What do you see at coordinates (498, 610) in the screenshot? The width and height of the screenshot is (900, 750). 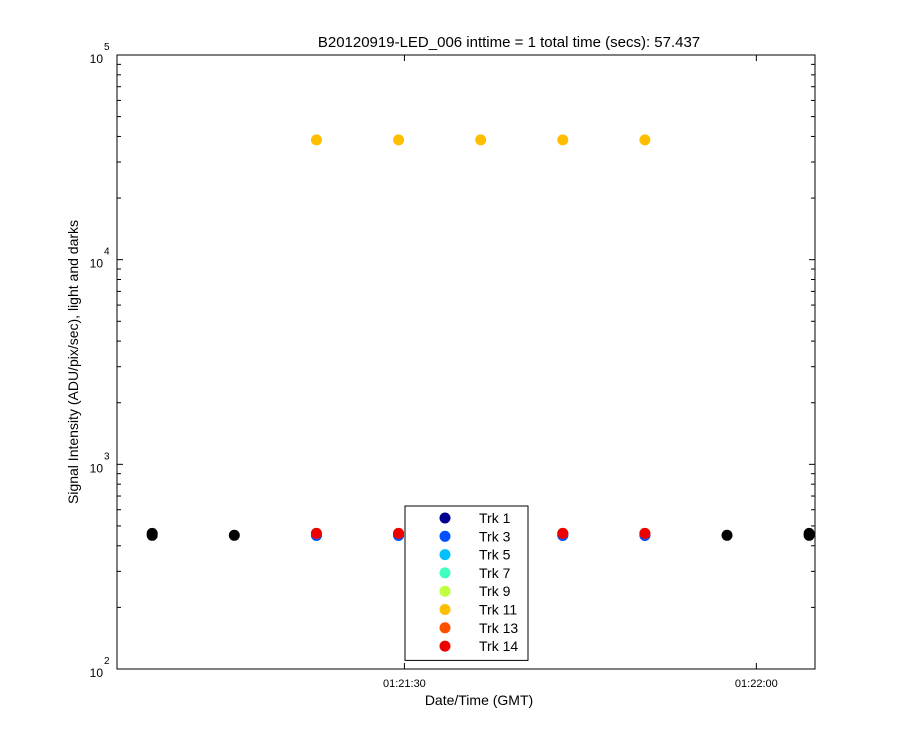 I see `legend-label: Trk 11` at bounding box center [498, 610].